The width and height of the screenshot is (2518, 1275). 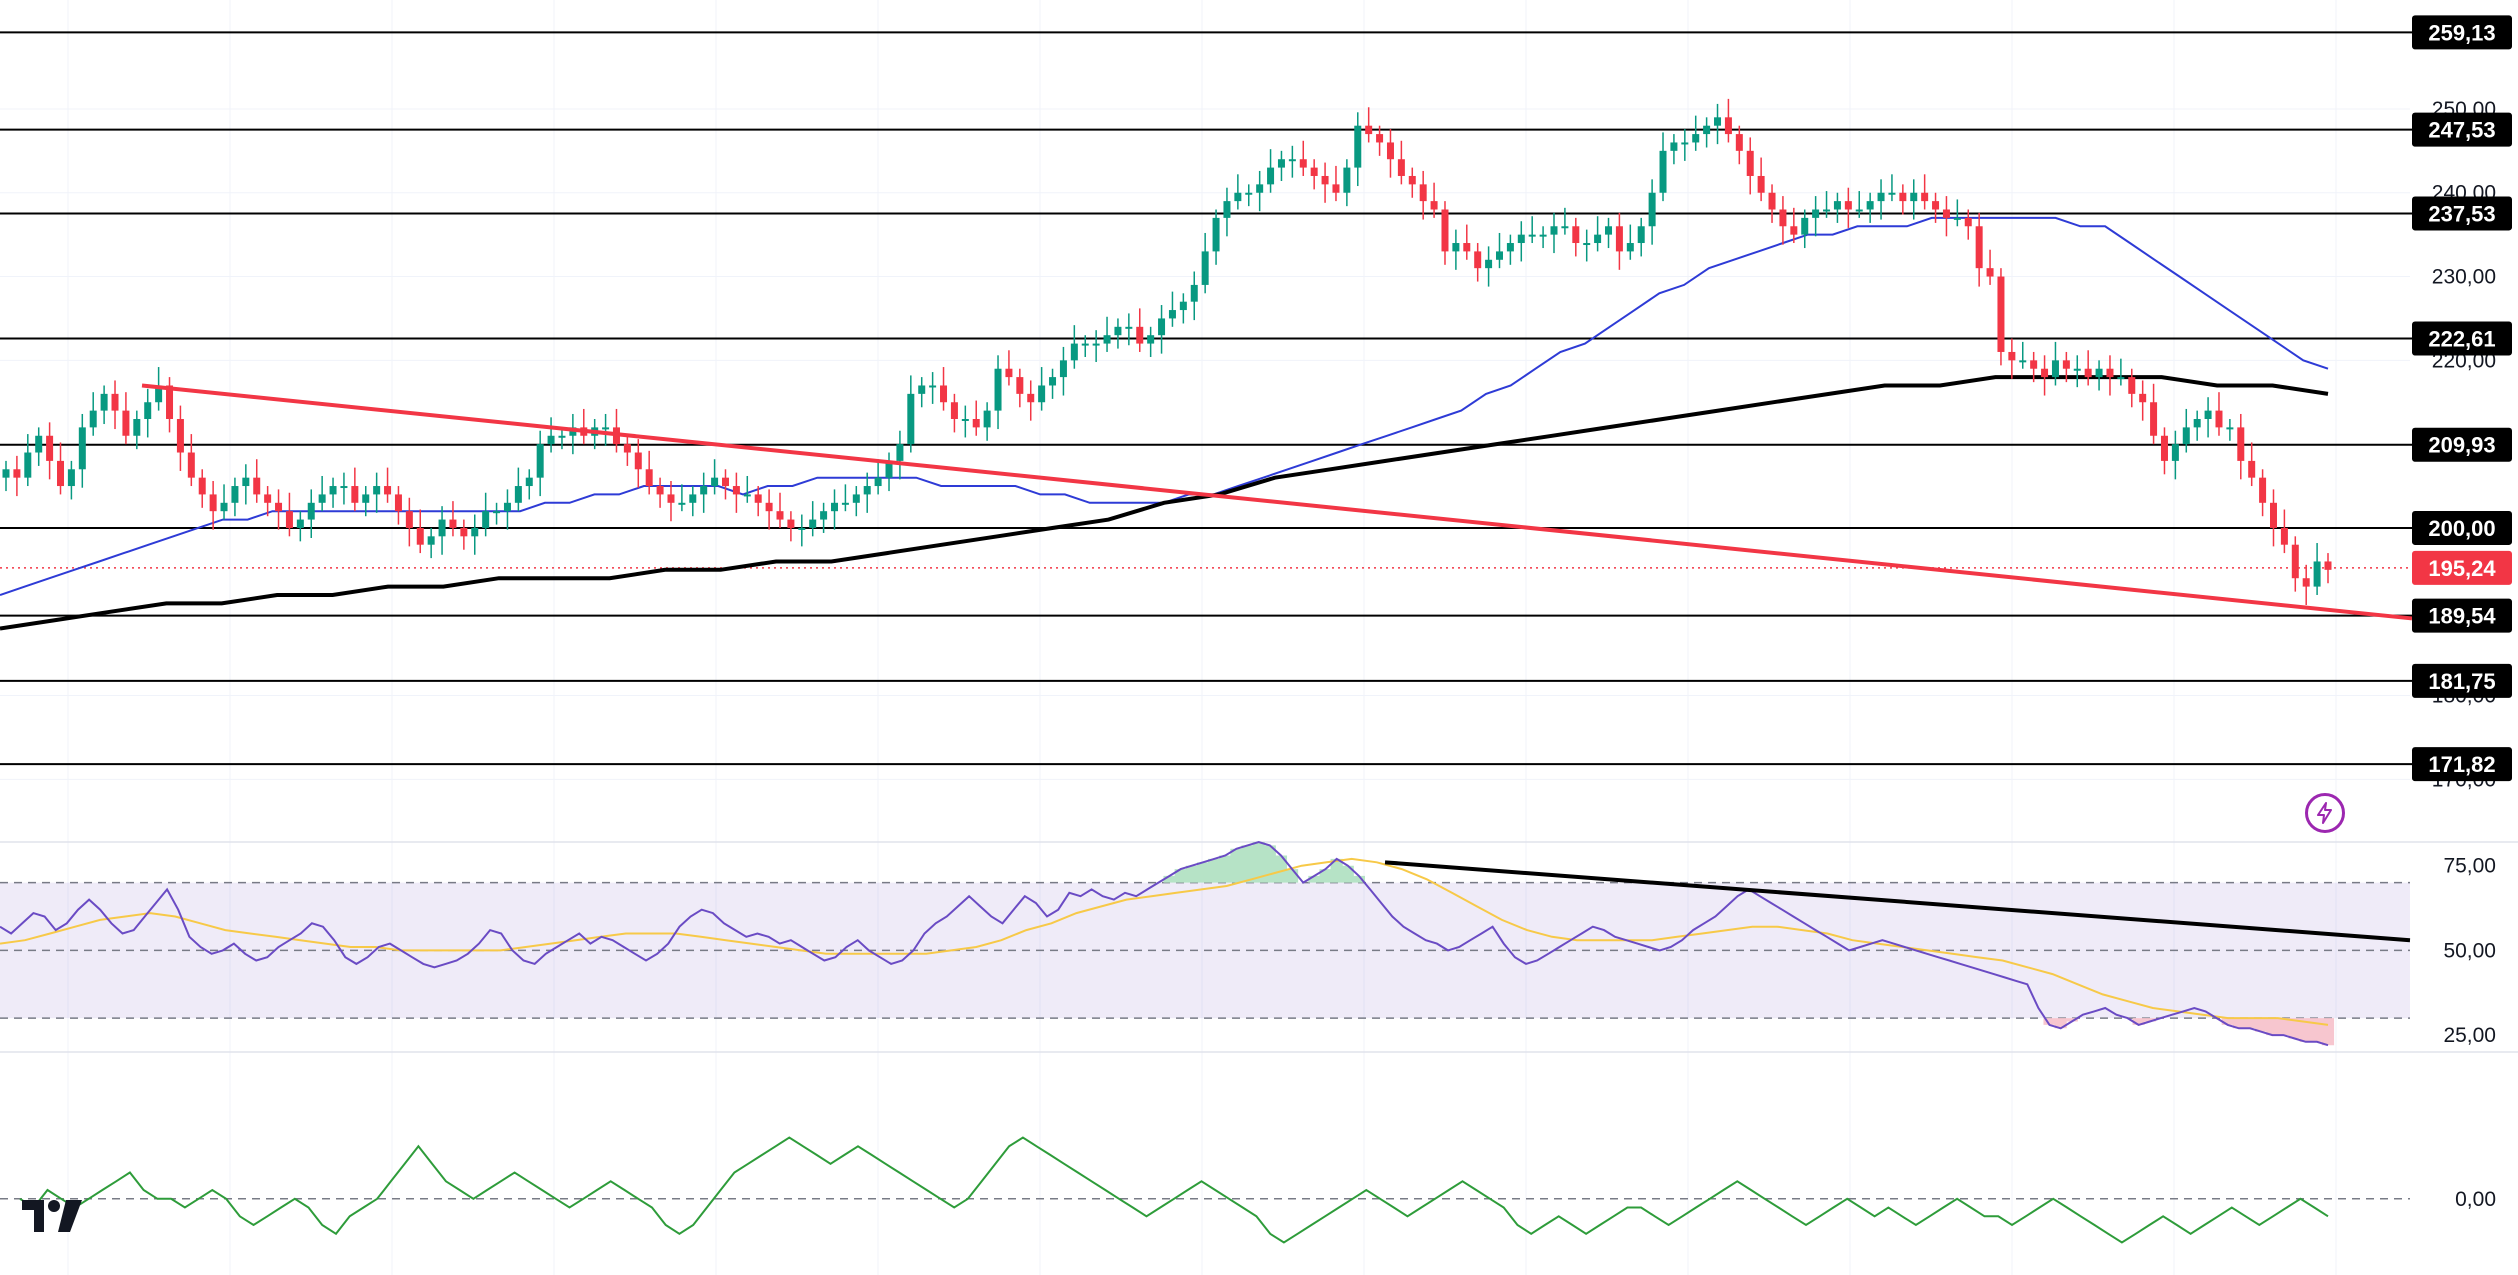 I want to click on oscillator-panel: 0,00, so click(x=1248, y=1190).